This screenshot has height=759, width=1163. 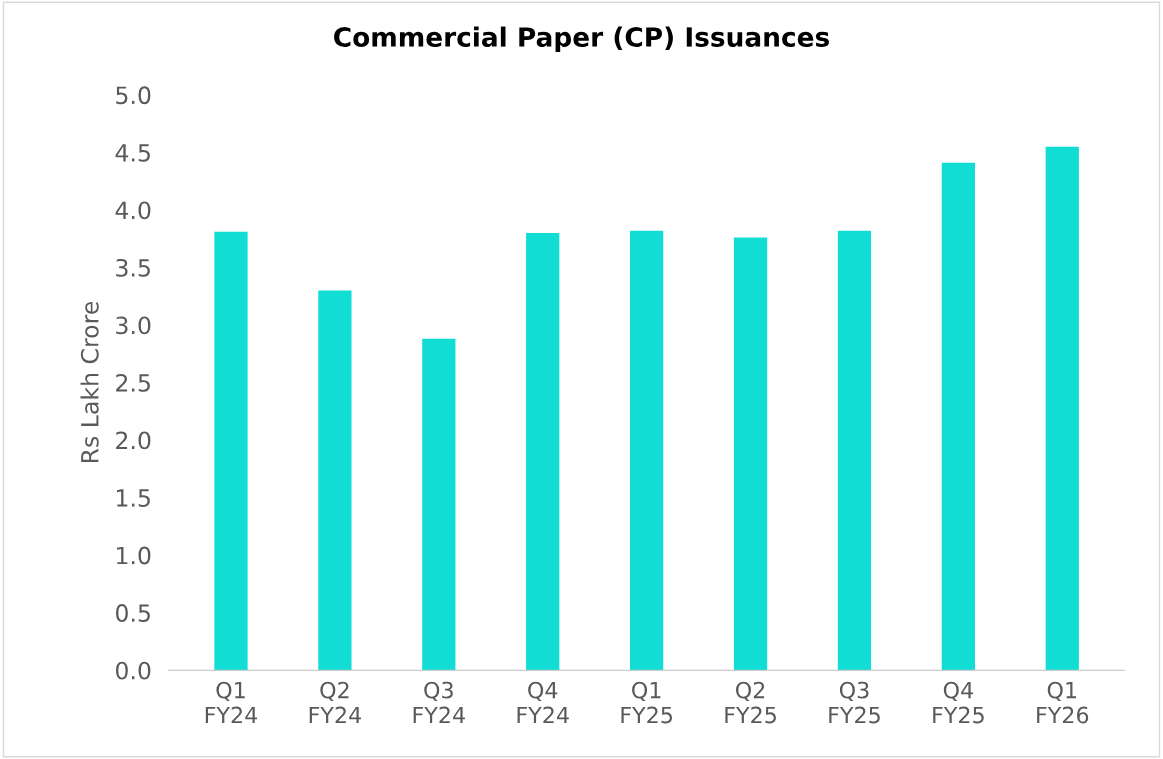 I want to click on y-tick-label: 2.0, so click(x=133, y=440).